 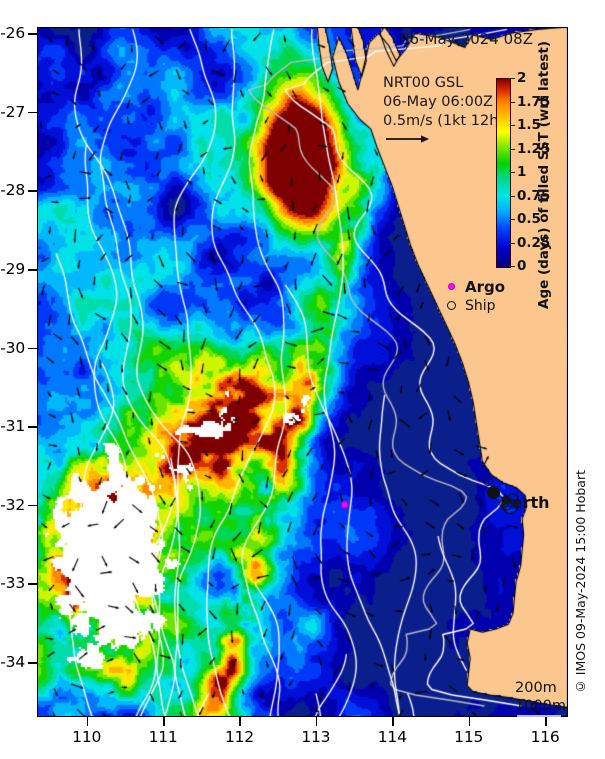 What do you see at coordinates (408, 136) in the screenshot?
I see `vector-scale-arrow-icon` at bounding box center [408, 136].